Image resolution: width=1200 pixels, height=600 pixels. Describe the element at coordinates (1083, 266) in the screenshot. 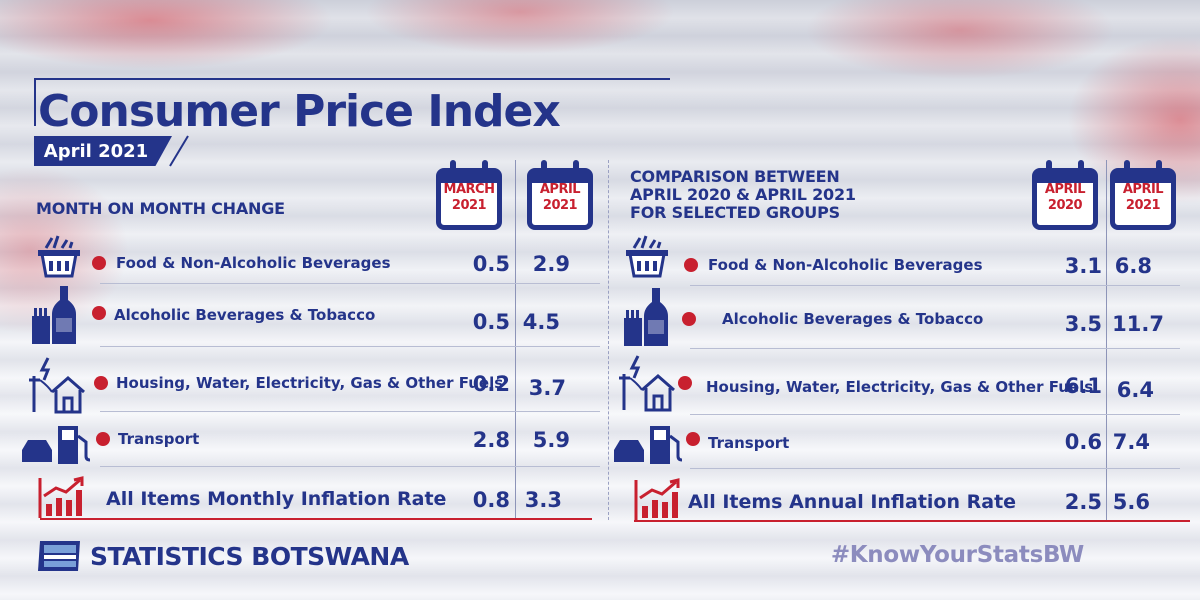

I see `right-row-v1: 3.1` at that location.